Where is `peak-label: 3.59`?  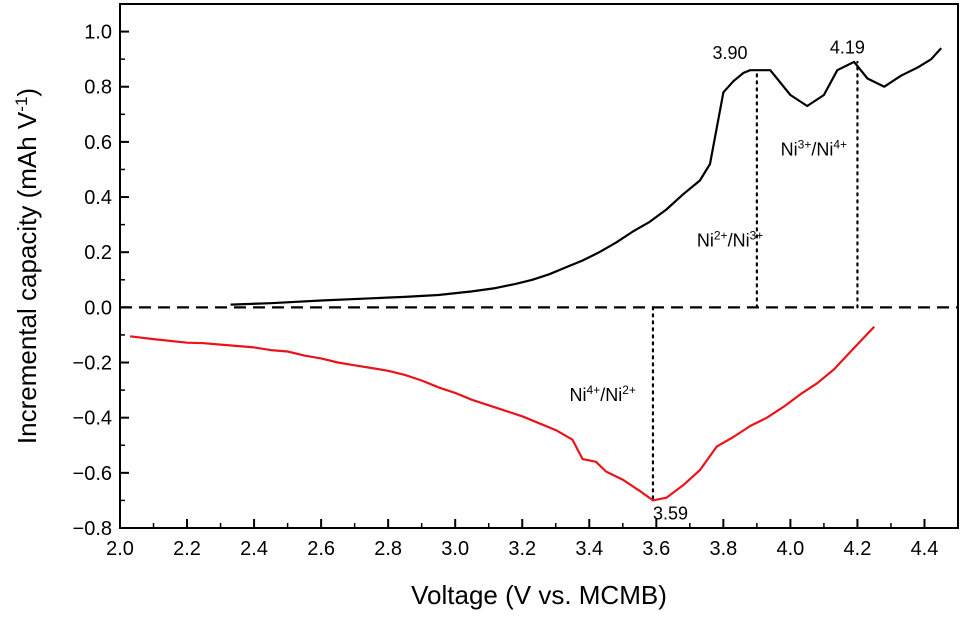 peak-label: 3.59 is located at coordinates (670, 514).